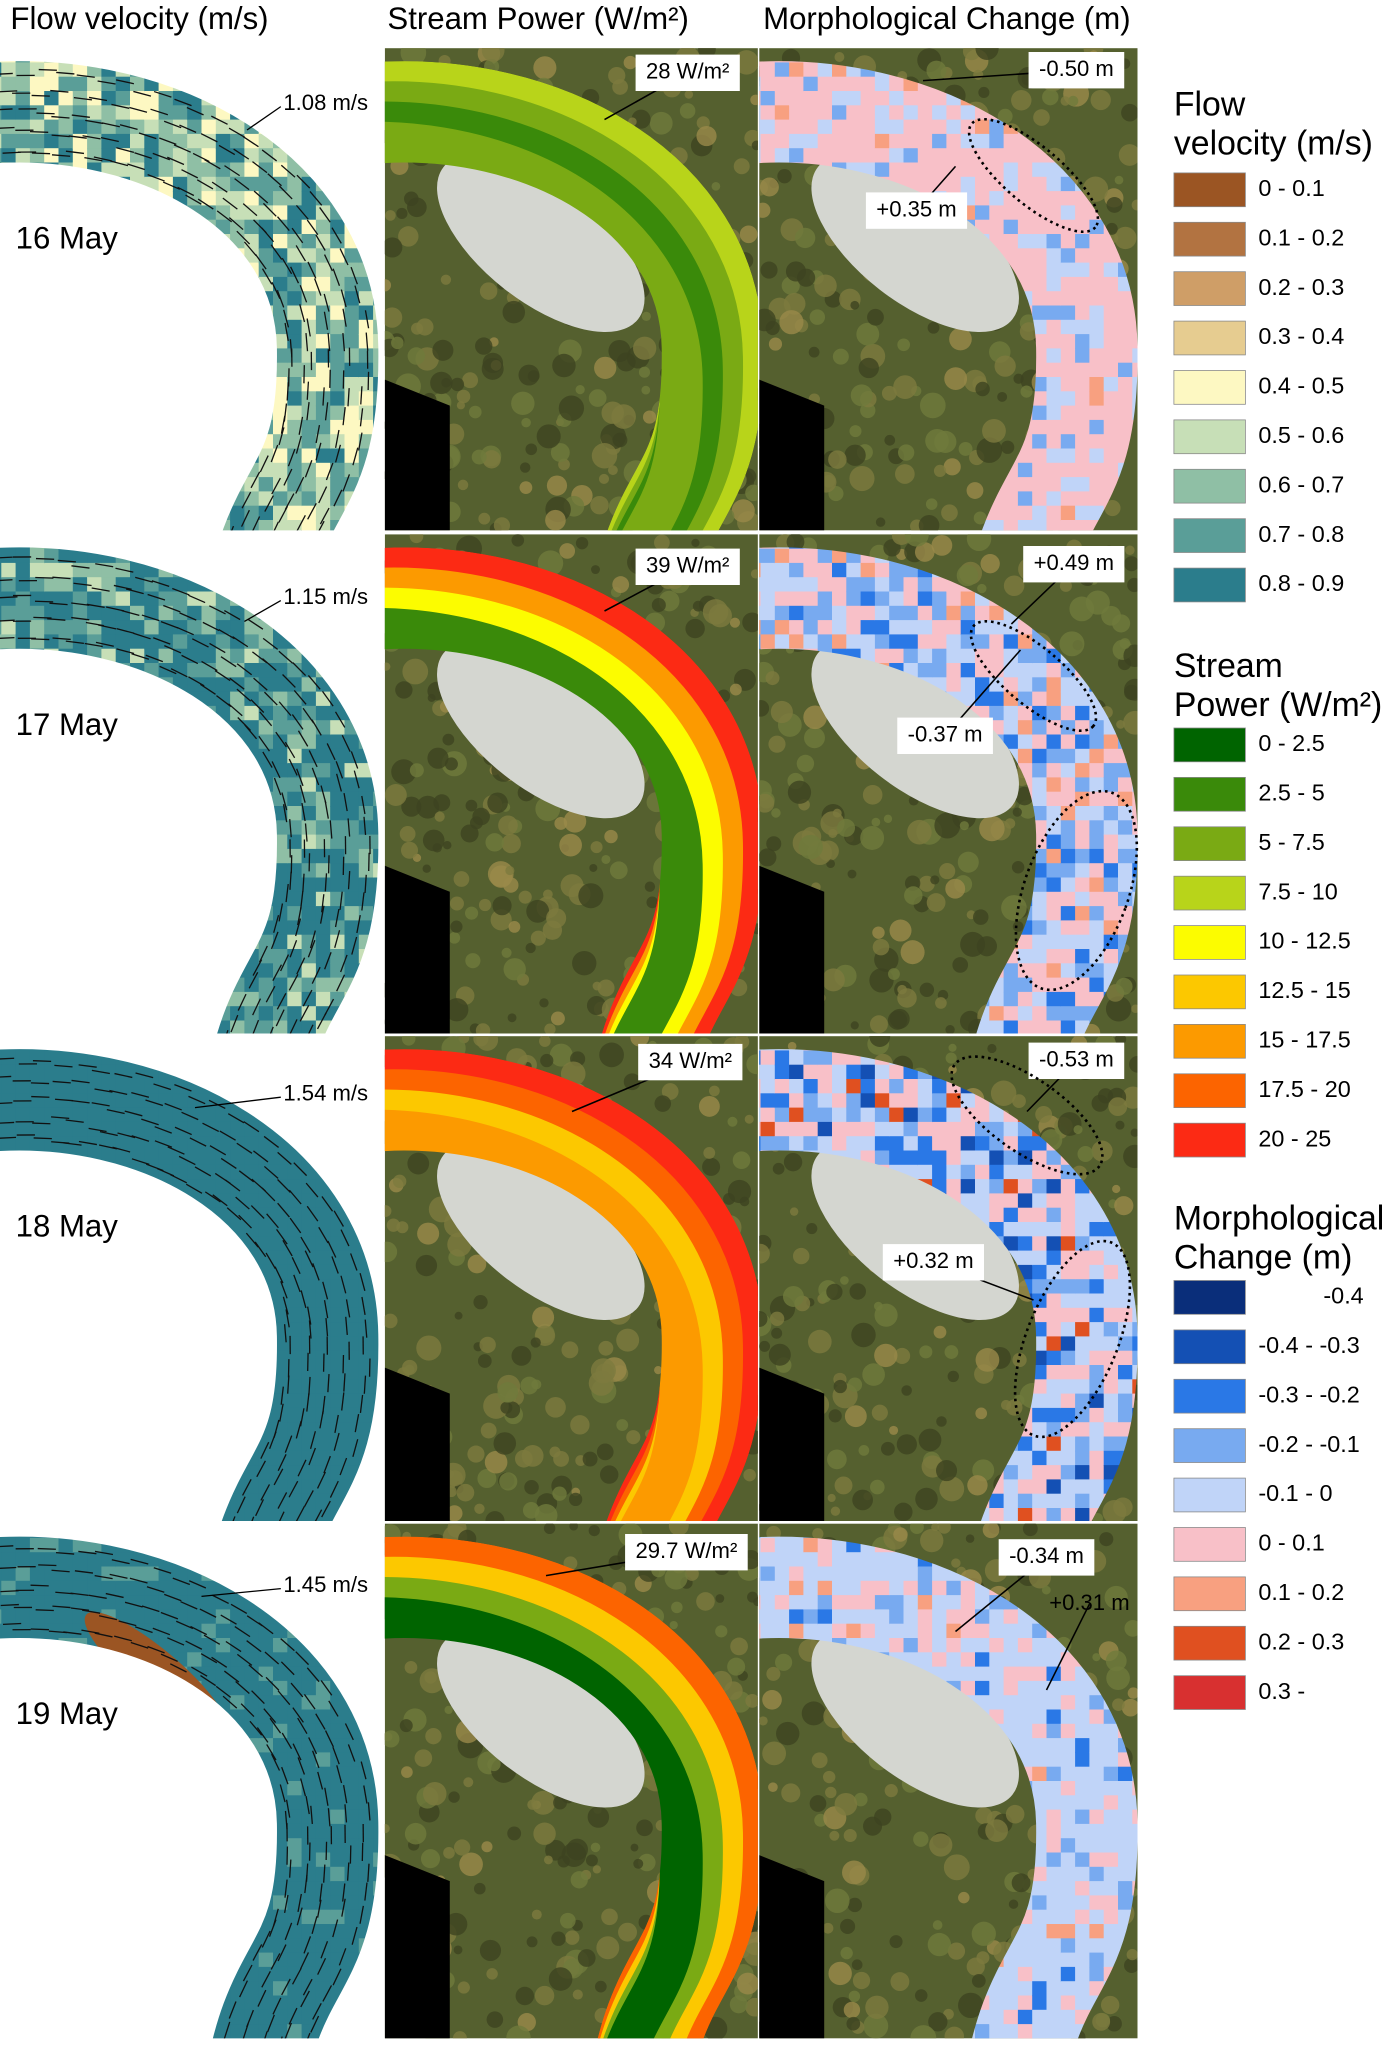  Describe the element at coordinates (1301, 534) in the screenshot. I see `legend-label: 0.7 - 0.8` at that location.